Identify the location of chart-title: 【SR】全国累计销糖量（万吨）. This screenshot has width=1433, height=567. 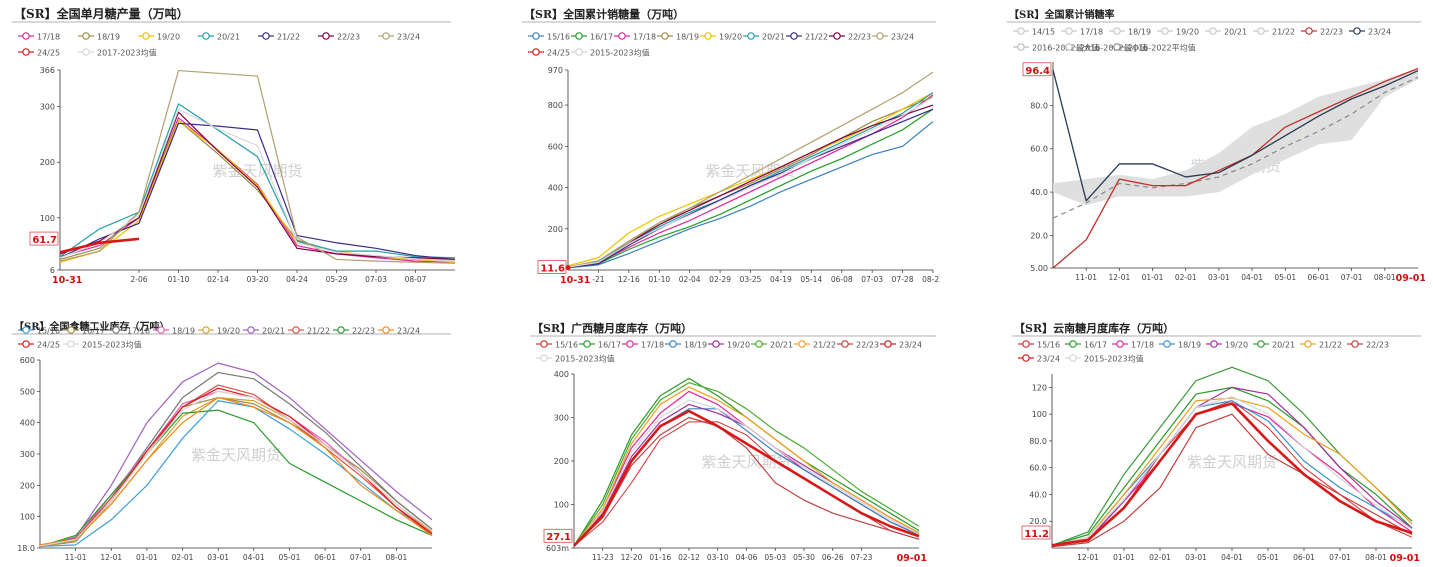
(604, 14).